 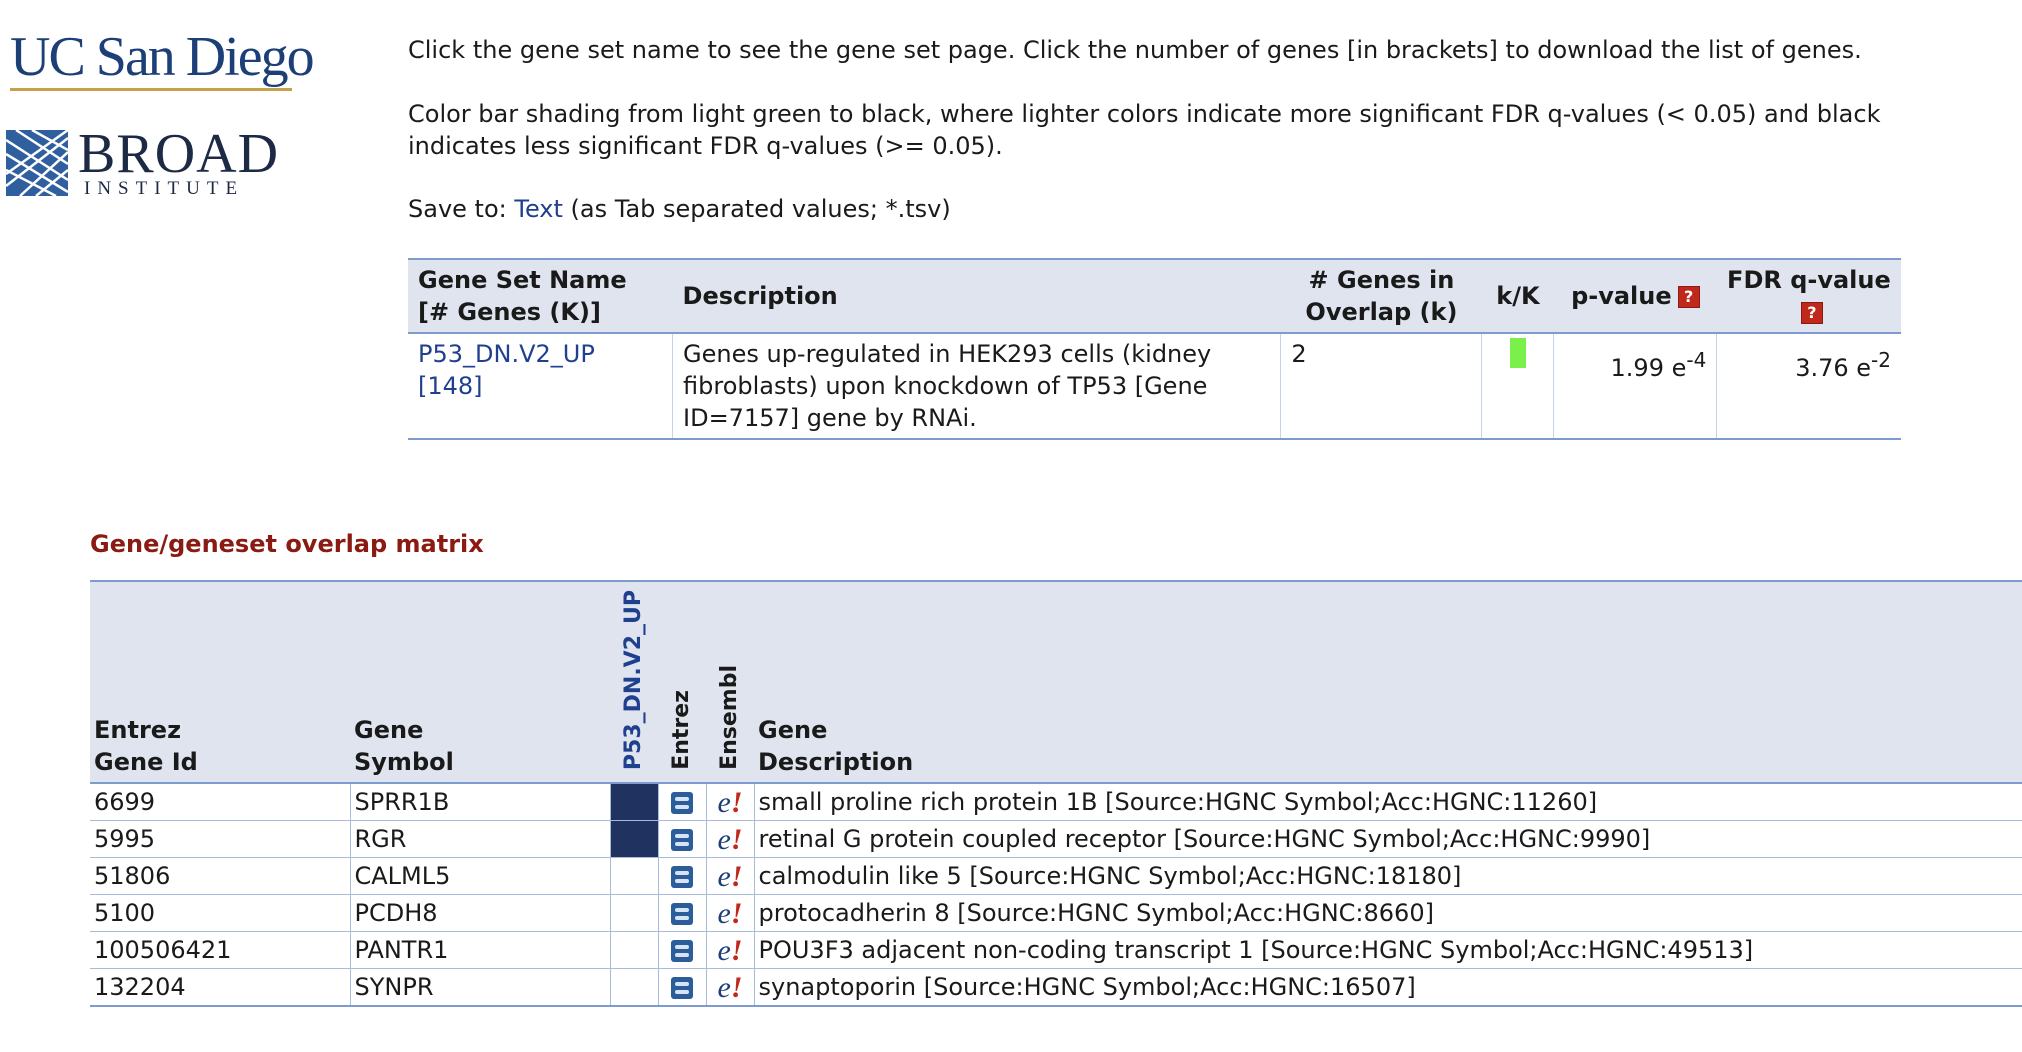 What do you see at coordinates (976, 296) in the screenshot?
I see `header-description: Description` at bounding box center [976, 296].